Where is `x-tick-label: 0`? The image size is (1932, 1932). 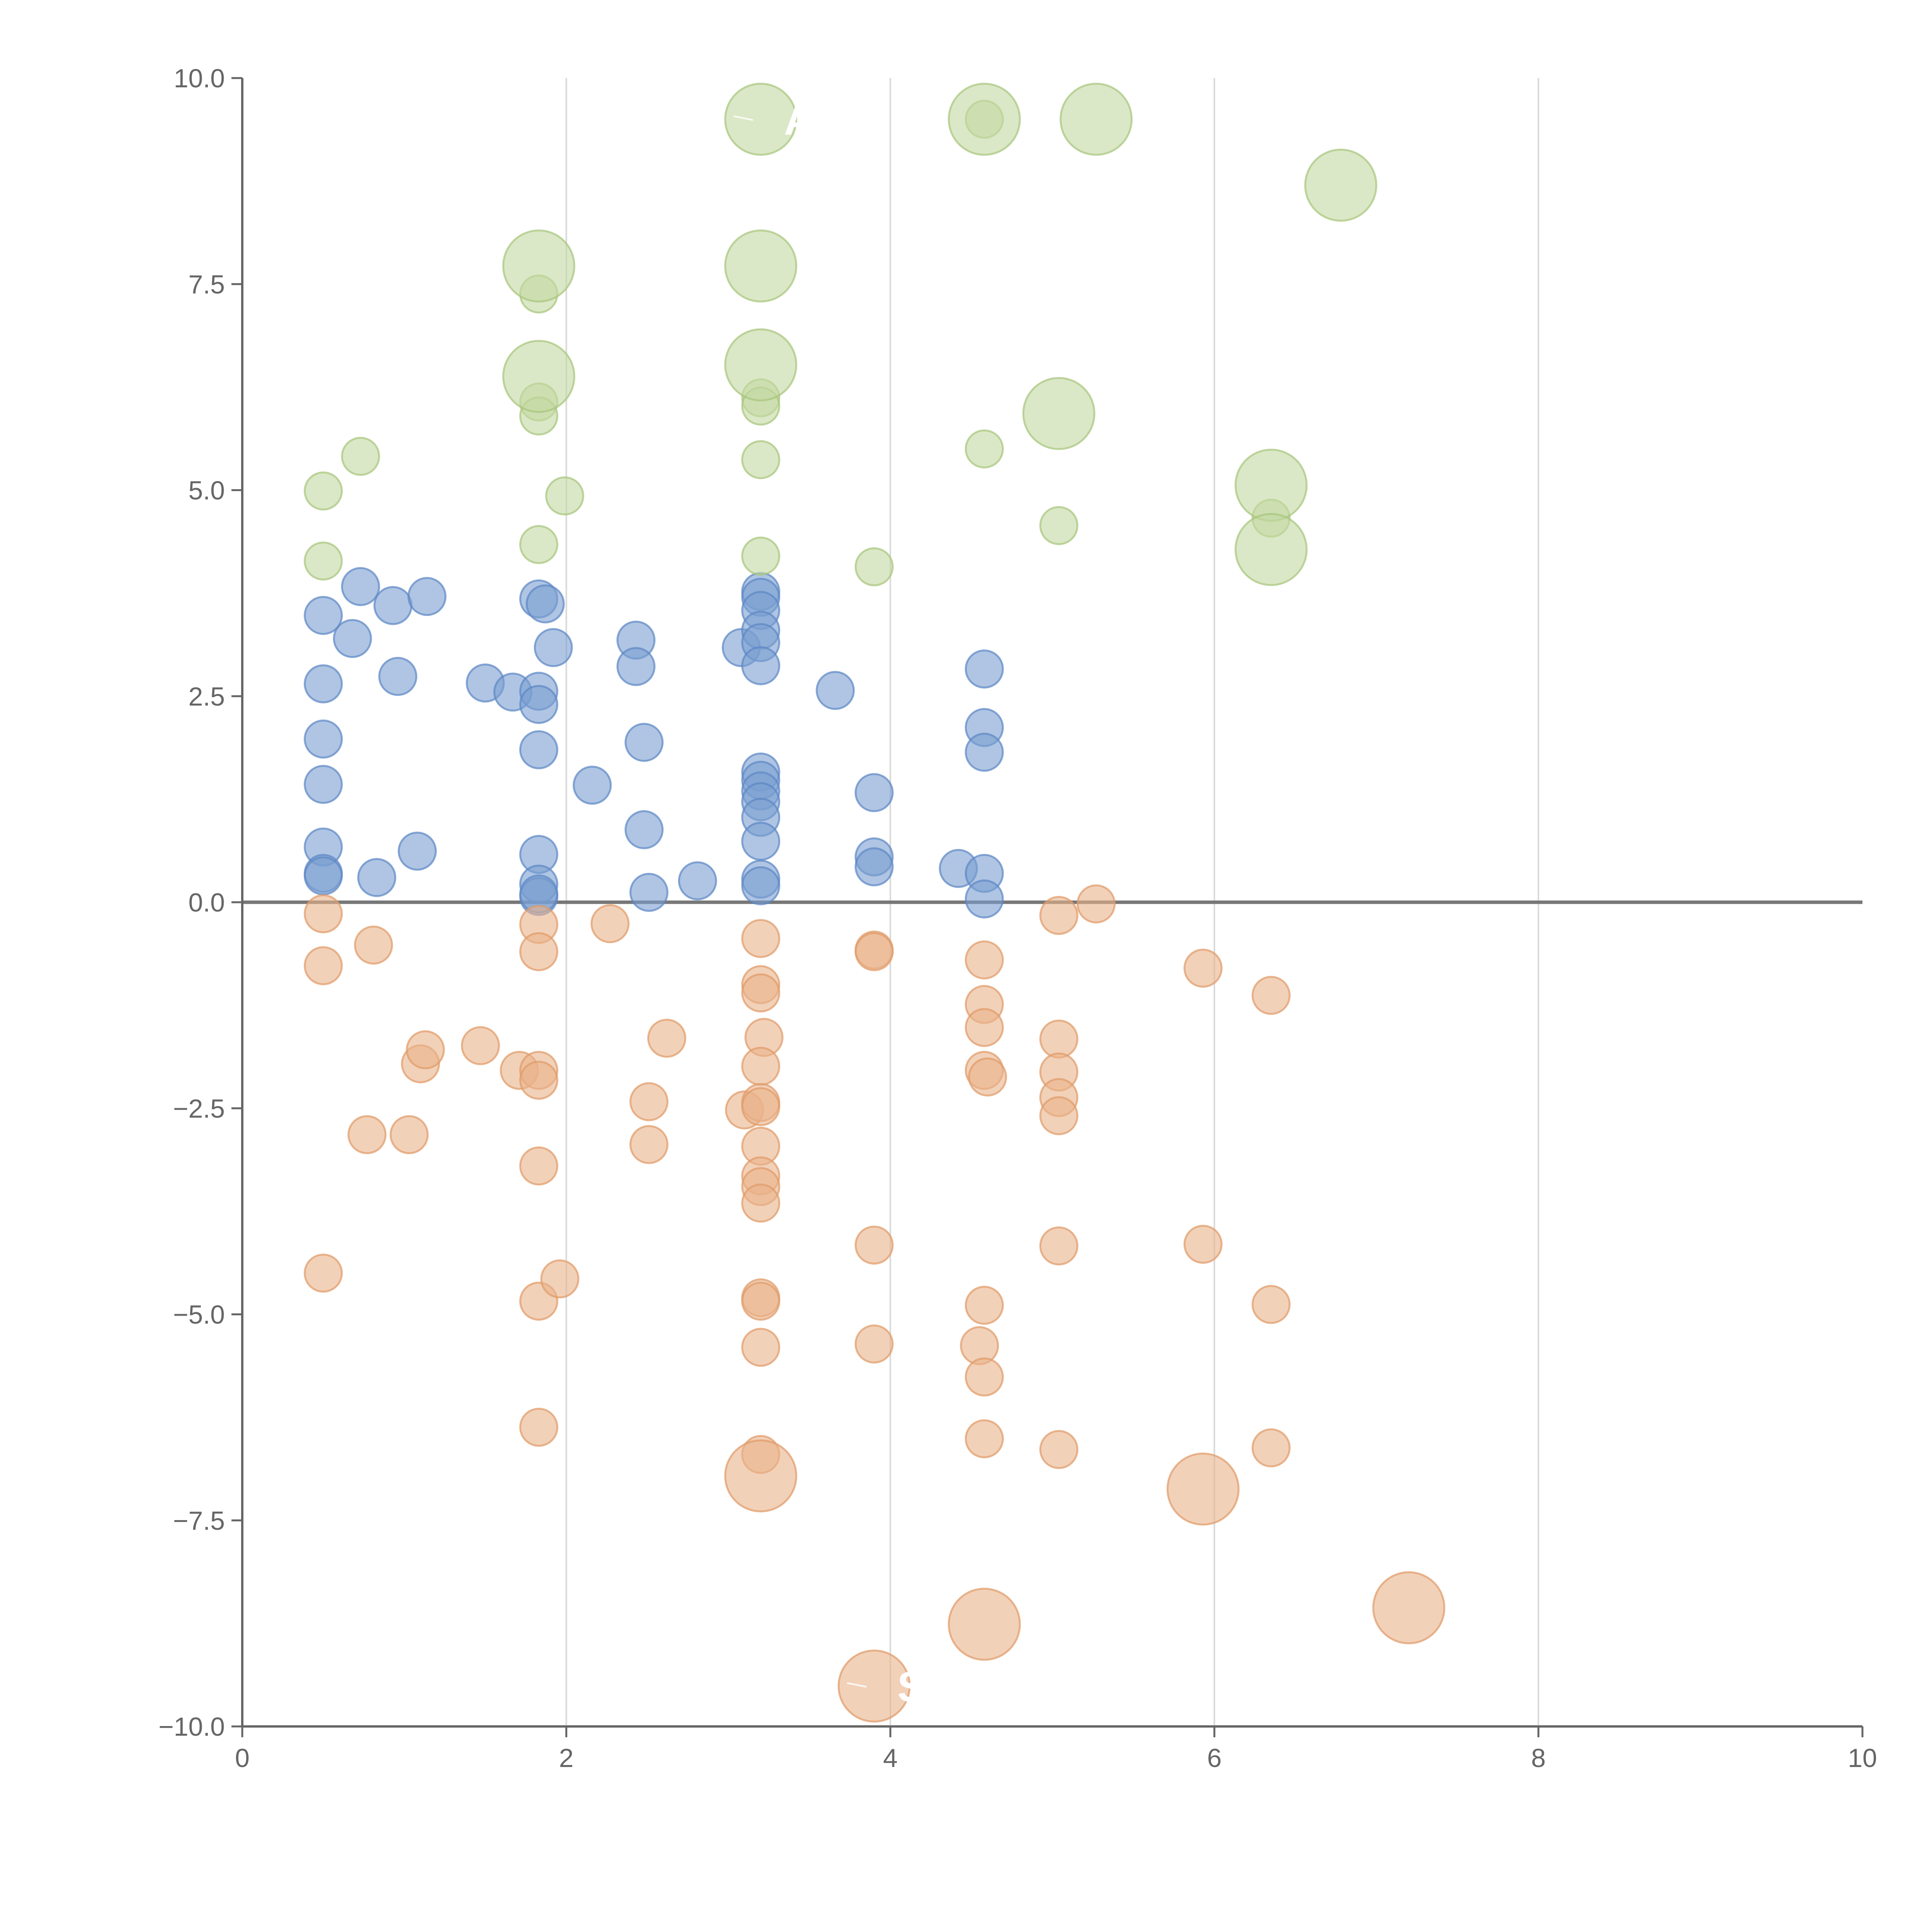
x-tick-label: 0 is located at coordinates (243, 1758).